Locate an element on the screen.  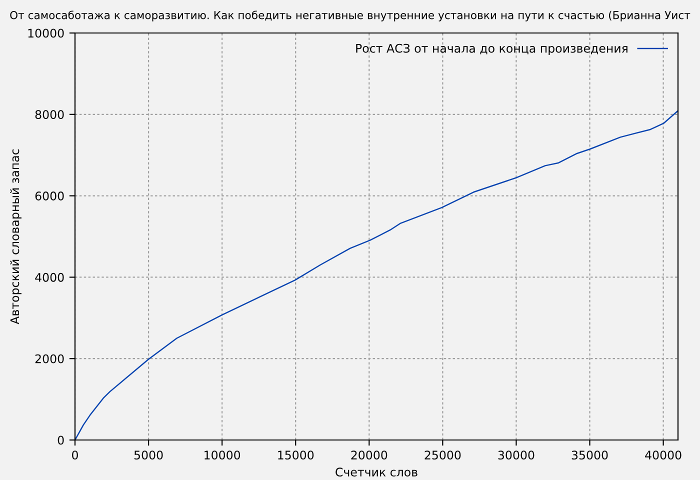
x-tick-label: 40000 is located at coordinates (663, 455).